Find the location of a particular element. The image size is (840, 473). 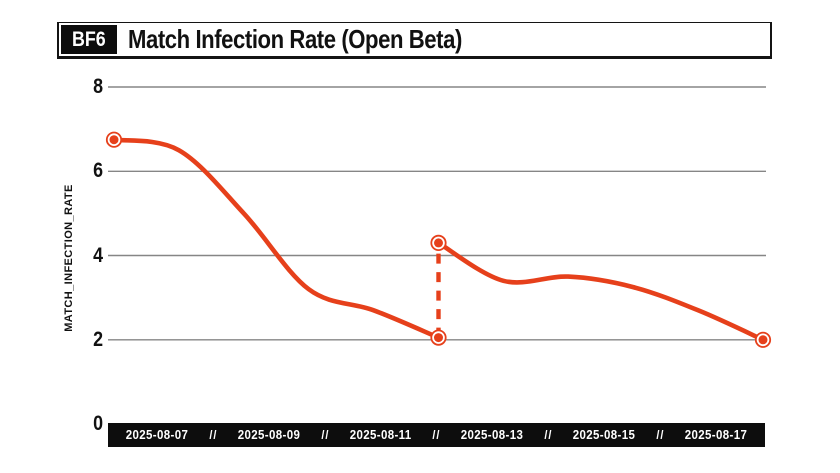

x-tick-label: 2025-08-09 is located at coordinates (269, 435).